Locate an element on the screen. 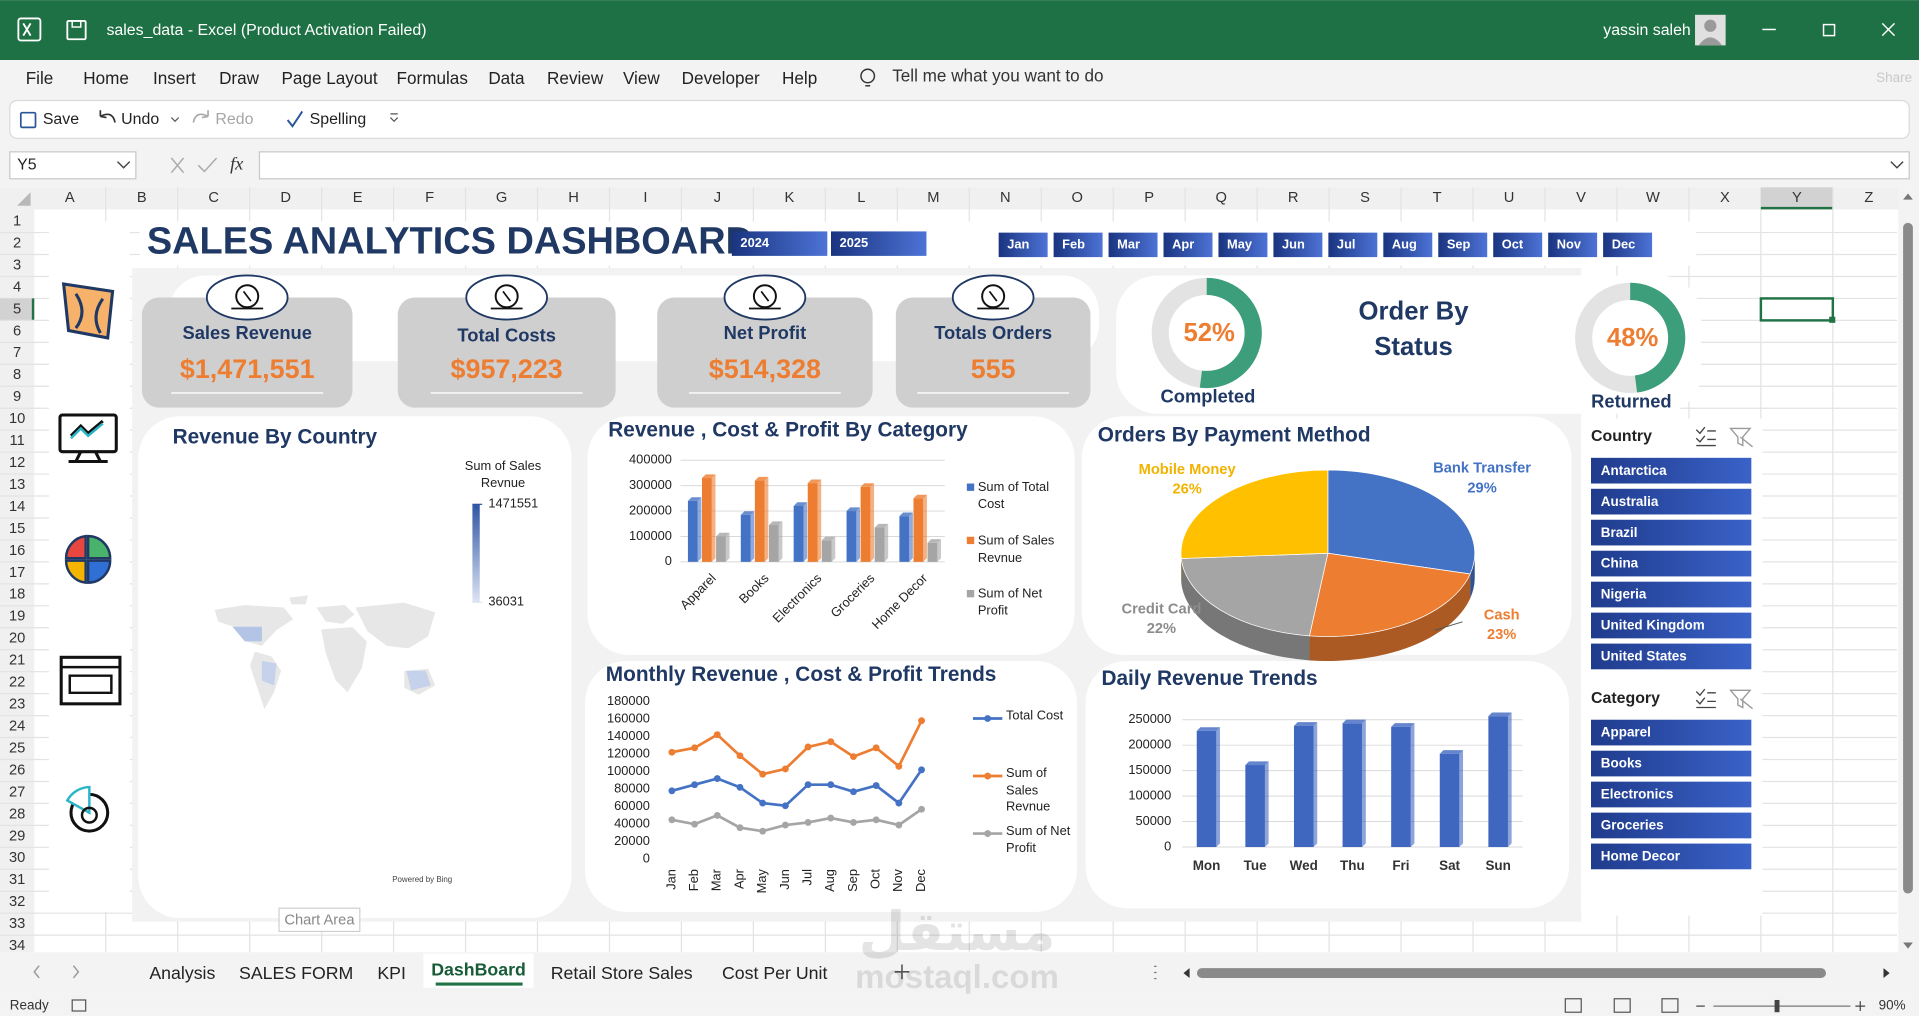 The width and height of the screenshot is (1919, 1016). menu-tab: Data is located at coordinates (506, 78).